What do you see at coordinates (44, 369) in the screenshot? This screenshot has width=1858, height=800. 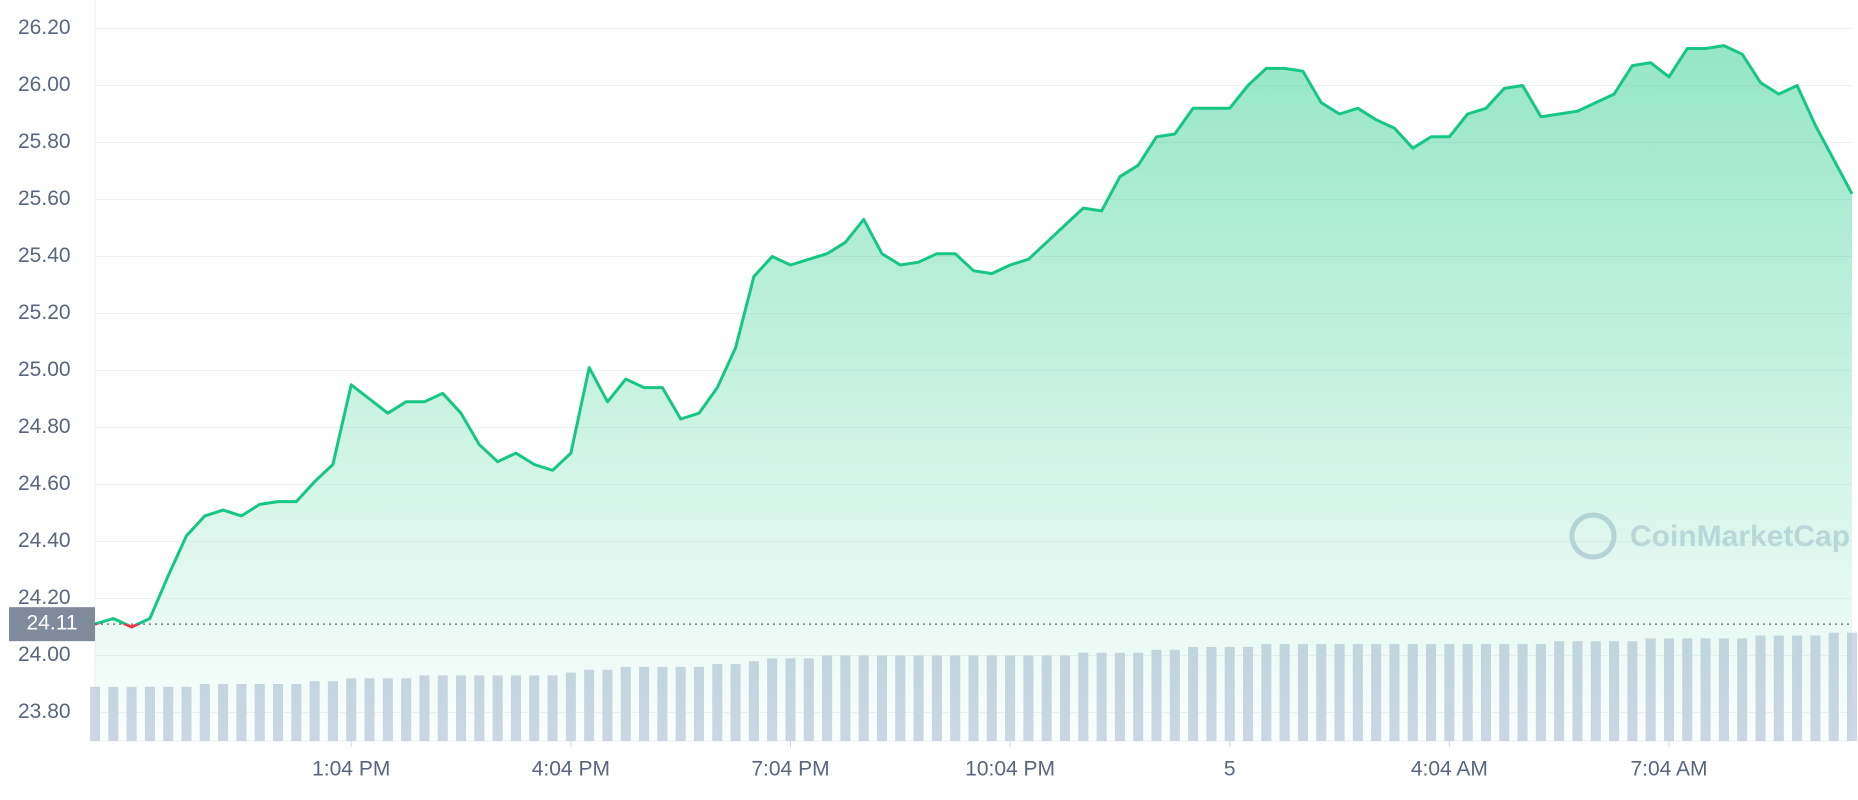 I see `y-tick-label: 25.00` at bounding box center [44, 369].